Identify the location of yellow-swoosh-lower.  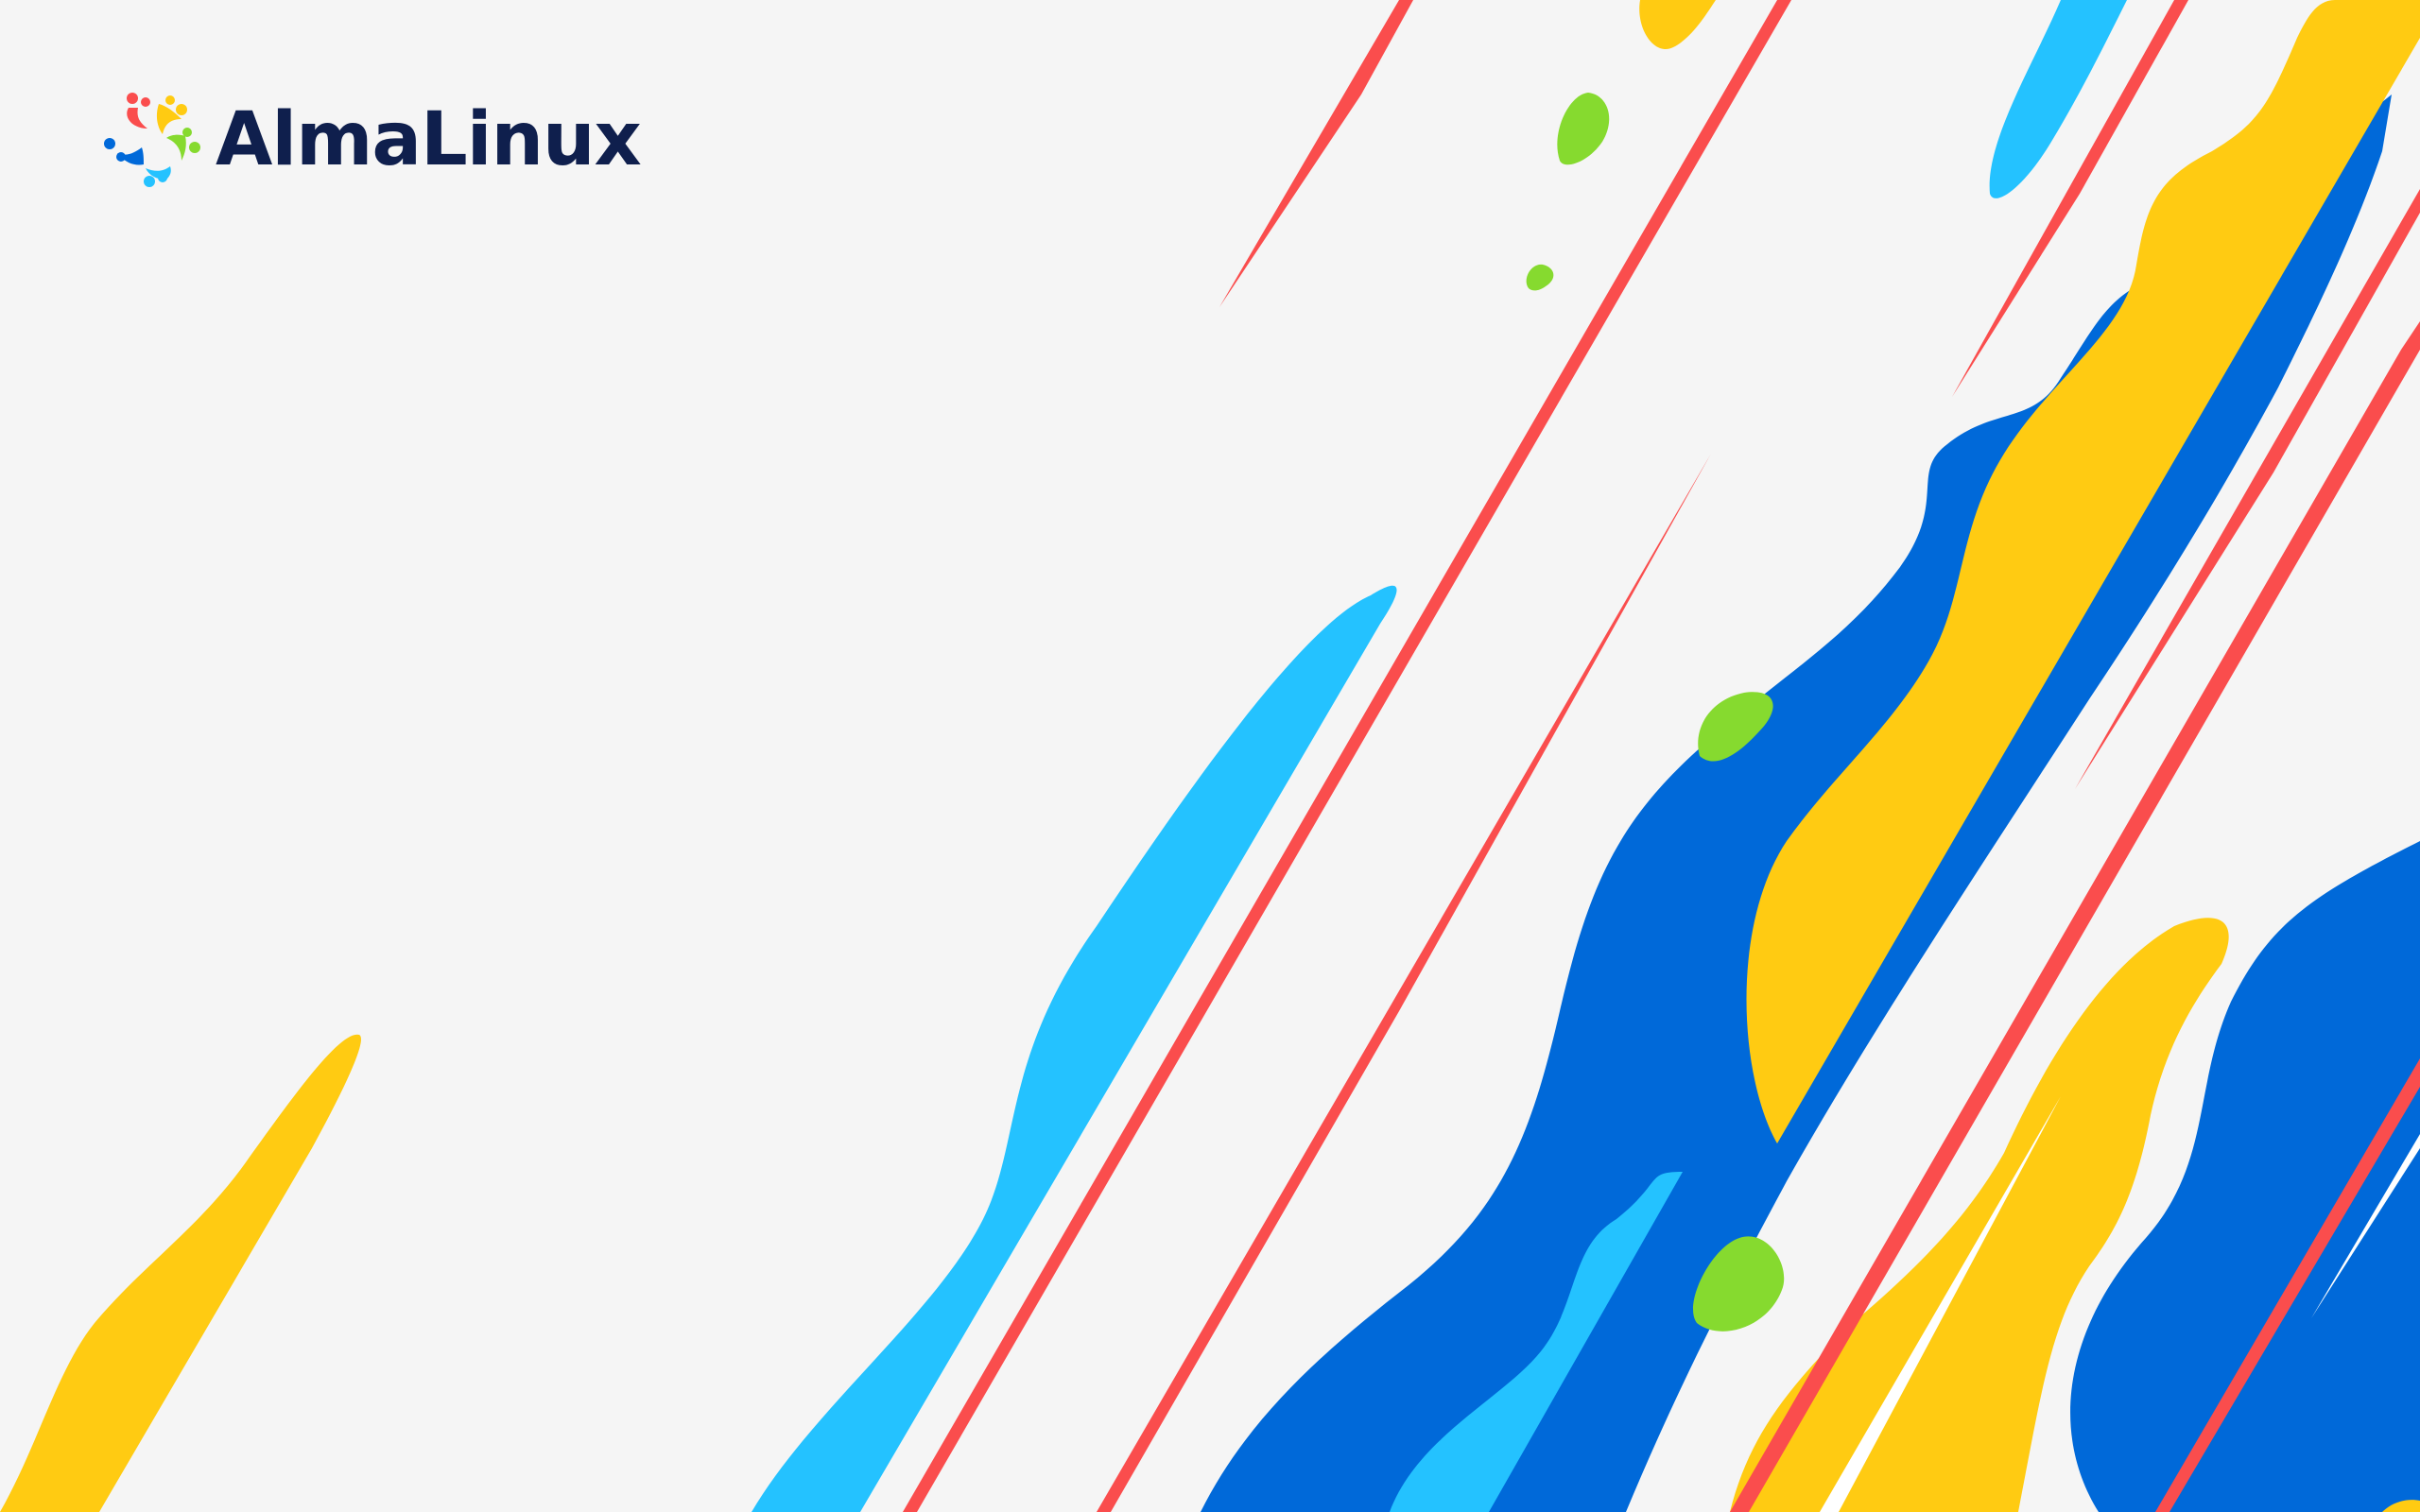
(1979, 1215).